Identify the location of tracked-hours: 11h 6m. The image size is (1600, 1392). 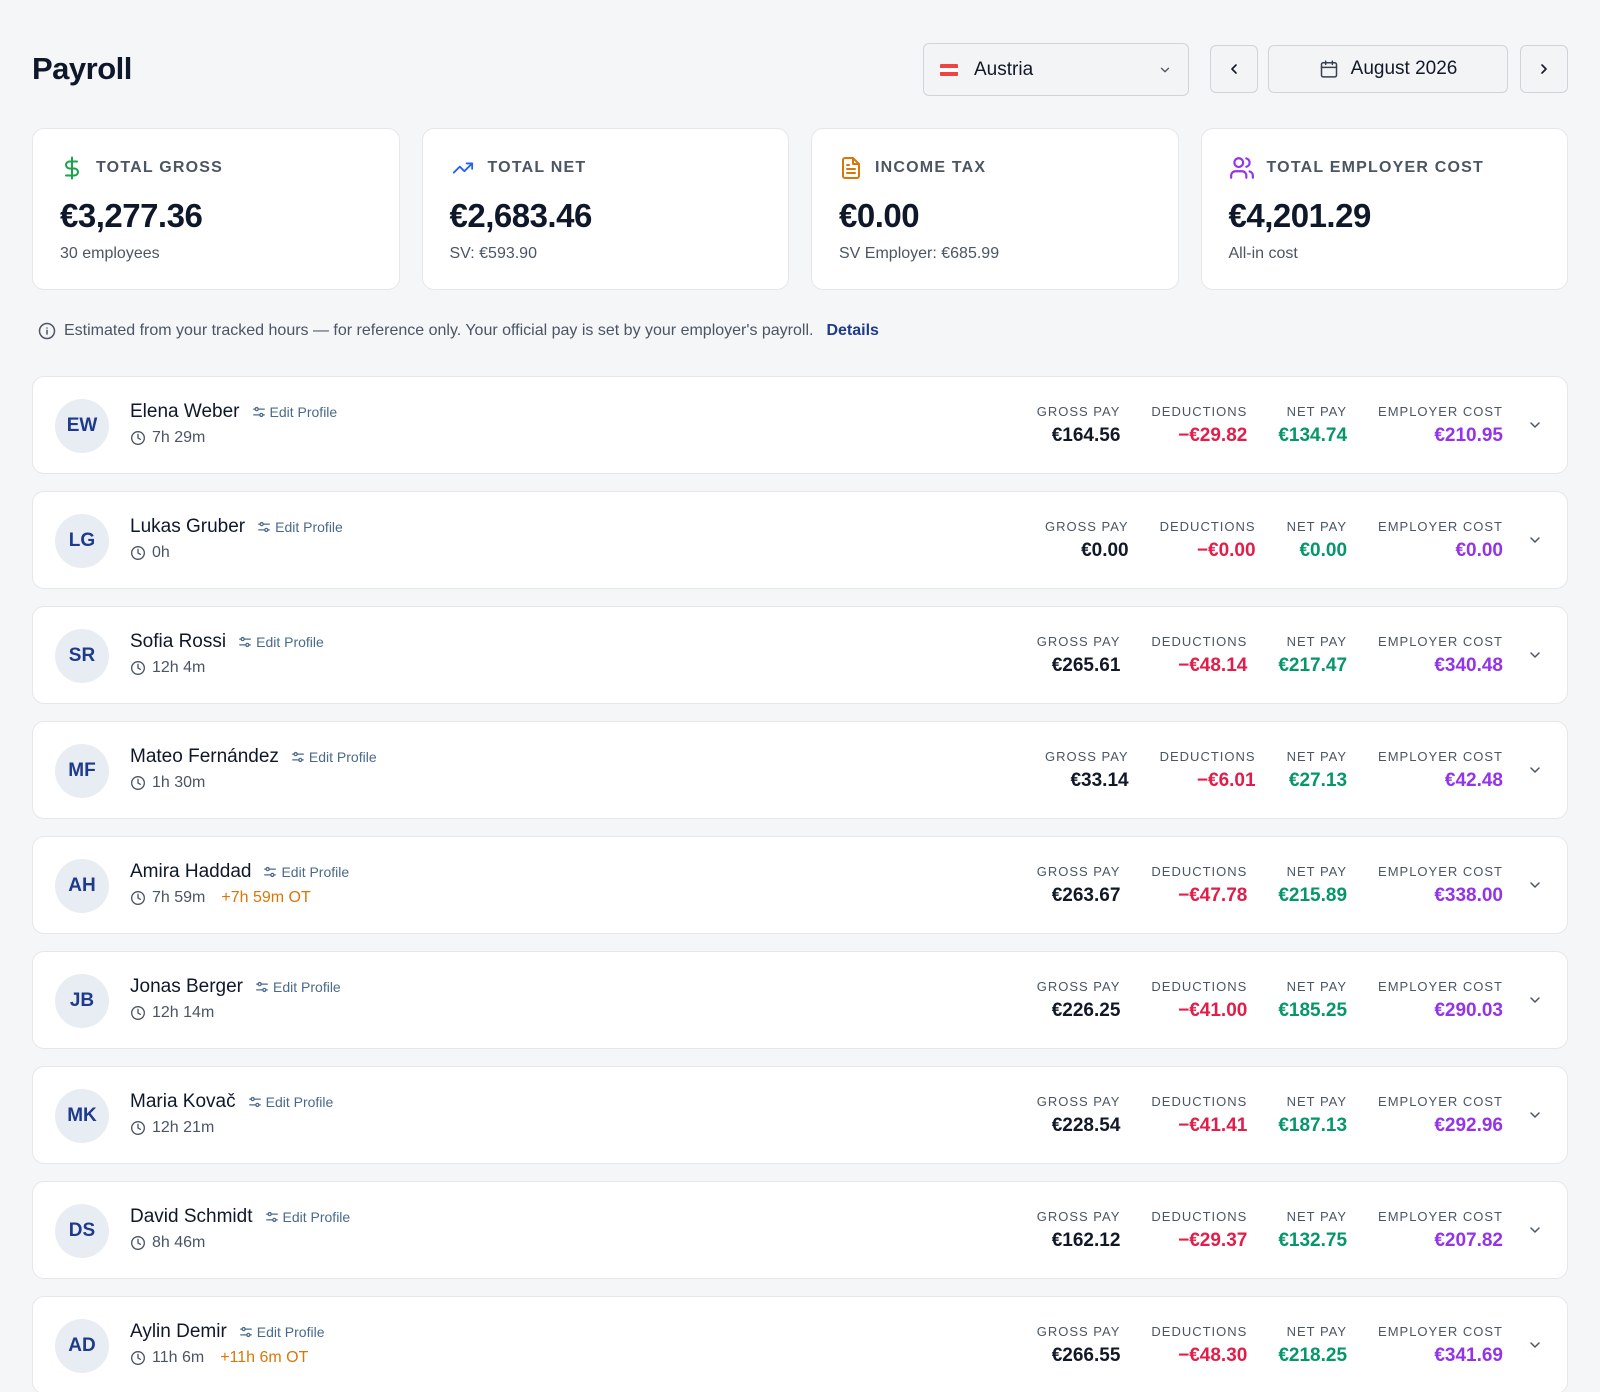
(178, 1357).